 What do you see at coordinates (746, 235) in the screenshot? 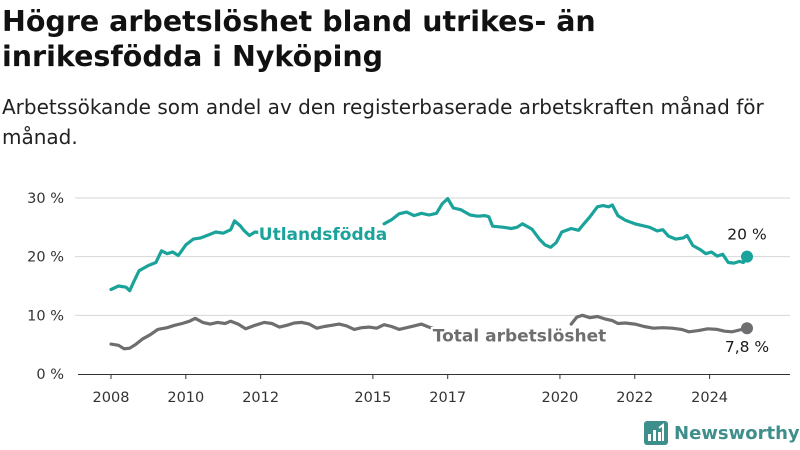
I see `end-value-label: 20 %` at bounding box center [746, 235].